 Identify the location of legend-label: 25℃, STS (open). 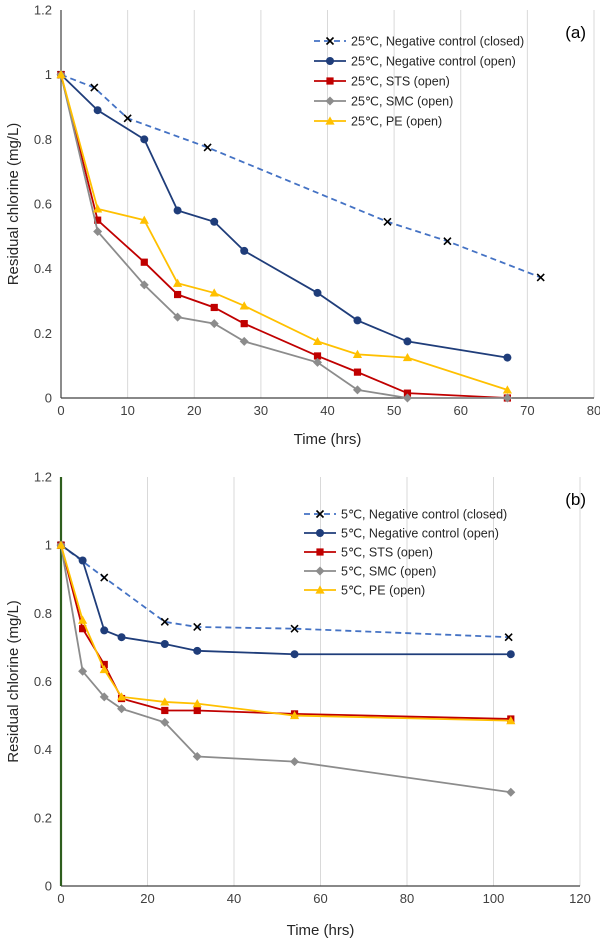
(400, 82).